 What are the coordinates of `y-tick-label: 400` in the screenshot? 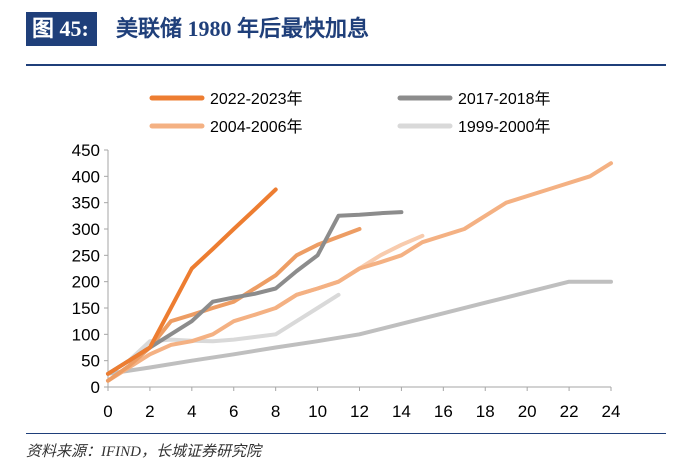 It's located at (86, 176).